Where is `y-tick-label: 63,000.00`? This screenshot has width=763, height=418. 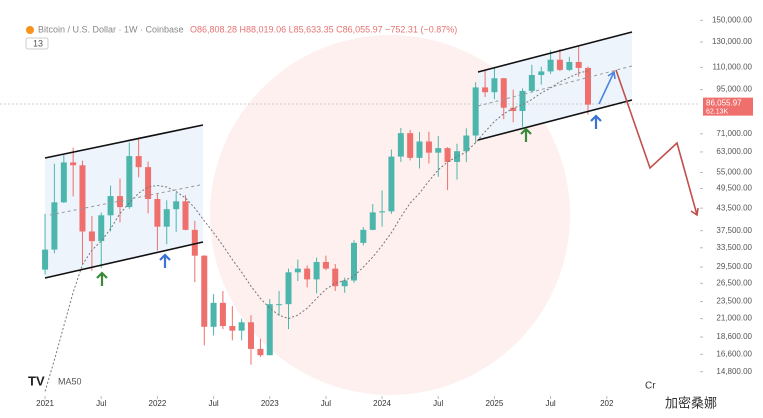 y-tick-label: 63,000.00 is located at coordinates (734, 151).